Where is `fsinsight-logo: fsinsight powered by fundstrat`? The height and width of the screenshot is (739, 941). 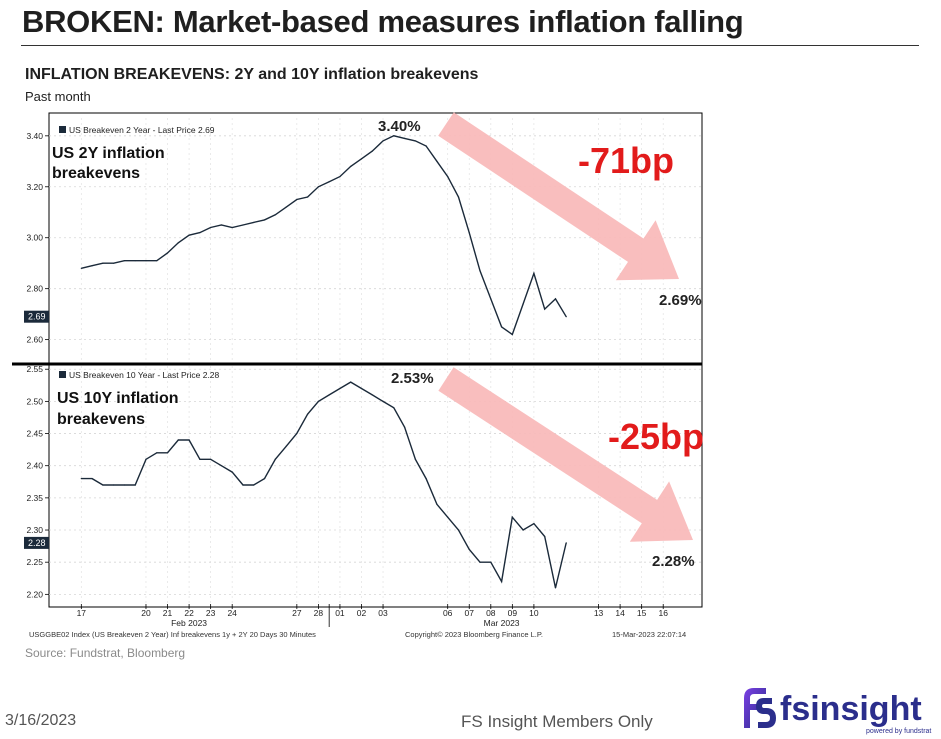
fsinsight-logo: fsinsight powered by fundstrat is located at coordinates (837, 711).